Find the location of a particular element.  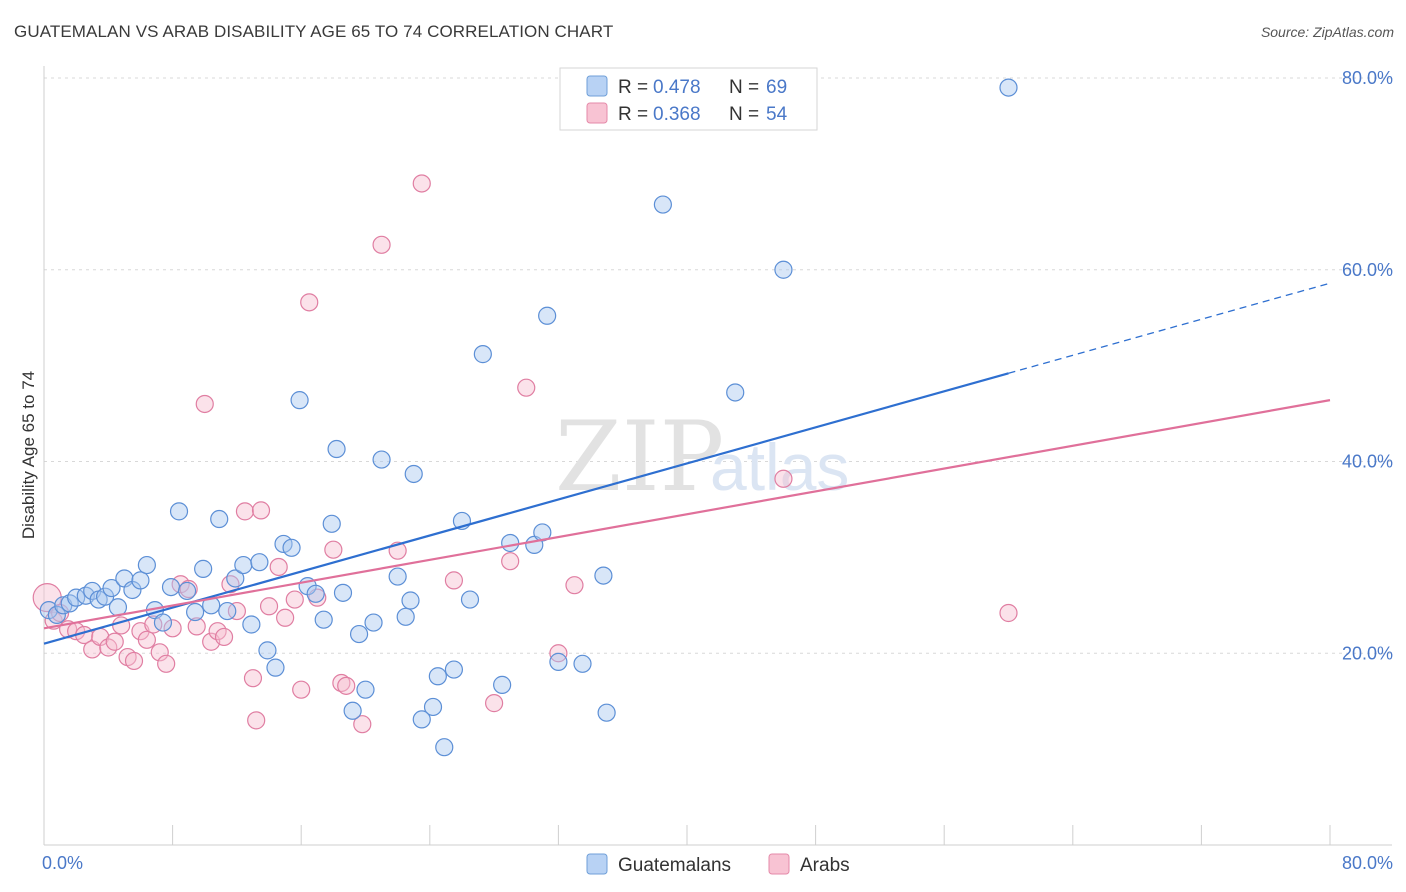

x-tick-label-1: 80.0% is located at coordinates (1367, 863).